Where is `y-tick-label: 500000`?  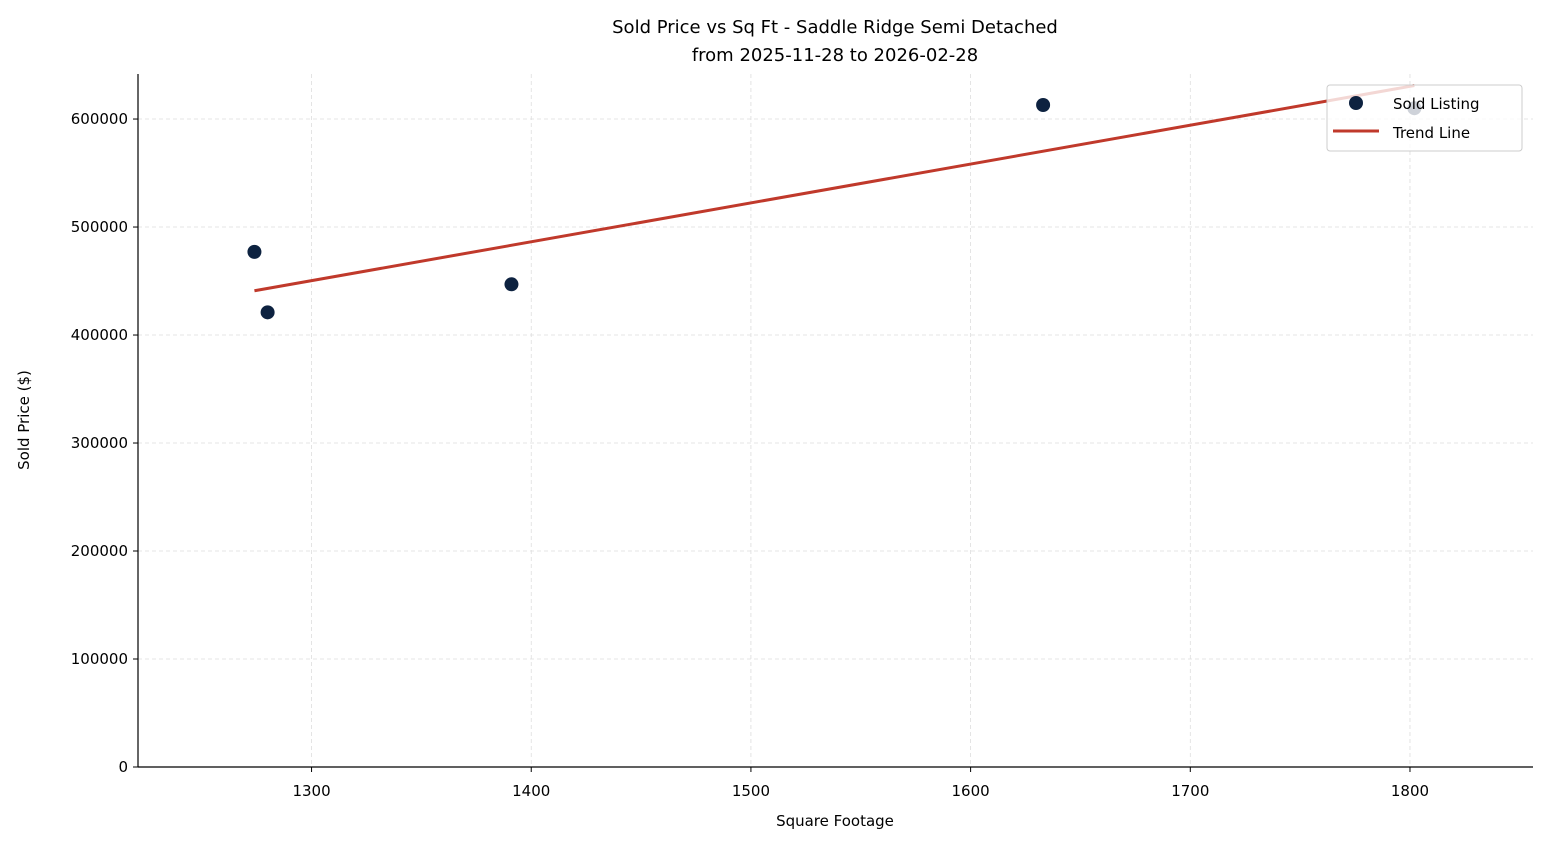 y-tick-label: 500000 is located at coordinates (99, 227).